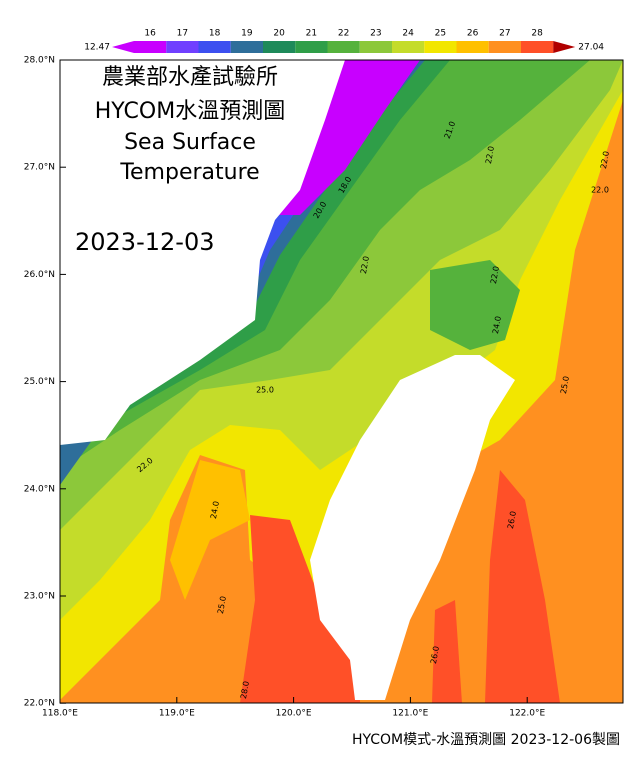 Image resolution: width=643 pixels, height=760 pixels. What do you see at coordinates (591, 48) in the screenshot?
I see `colorbar-max: 27.04` at bounding box center [591, 48].